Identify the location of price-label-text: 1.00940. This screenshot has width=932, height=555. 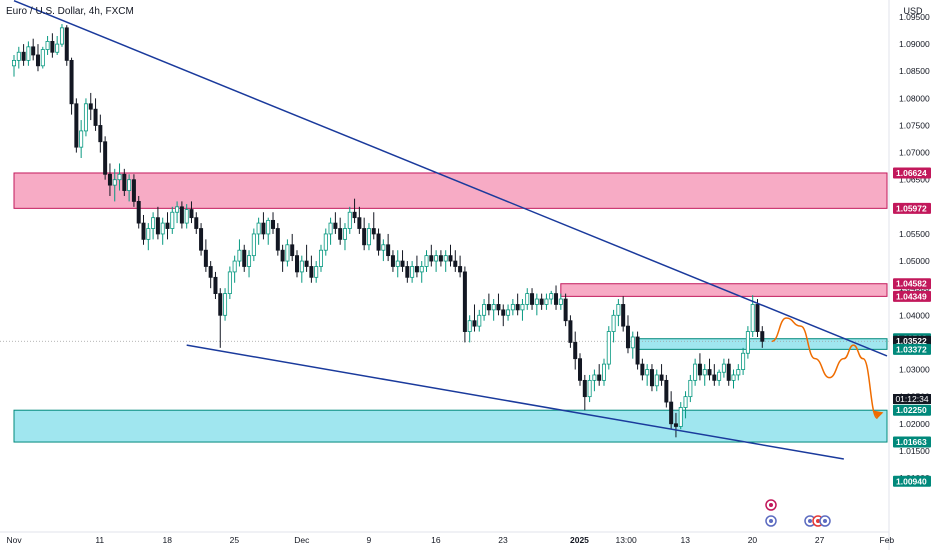
(911, 481).